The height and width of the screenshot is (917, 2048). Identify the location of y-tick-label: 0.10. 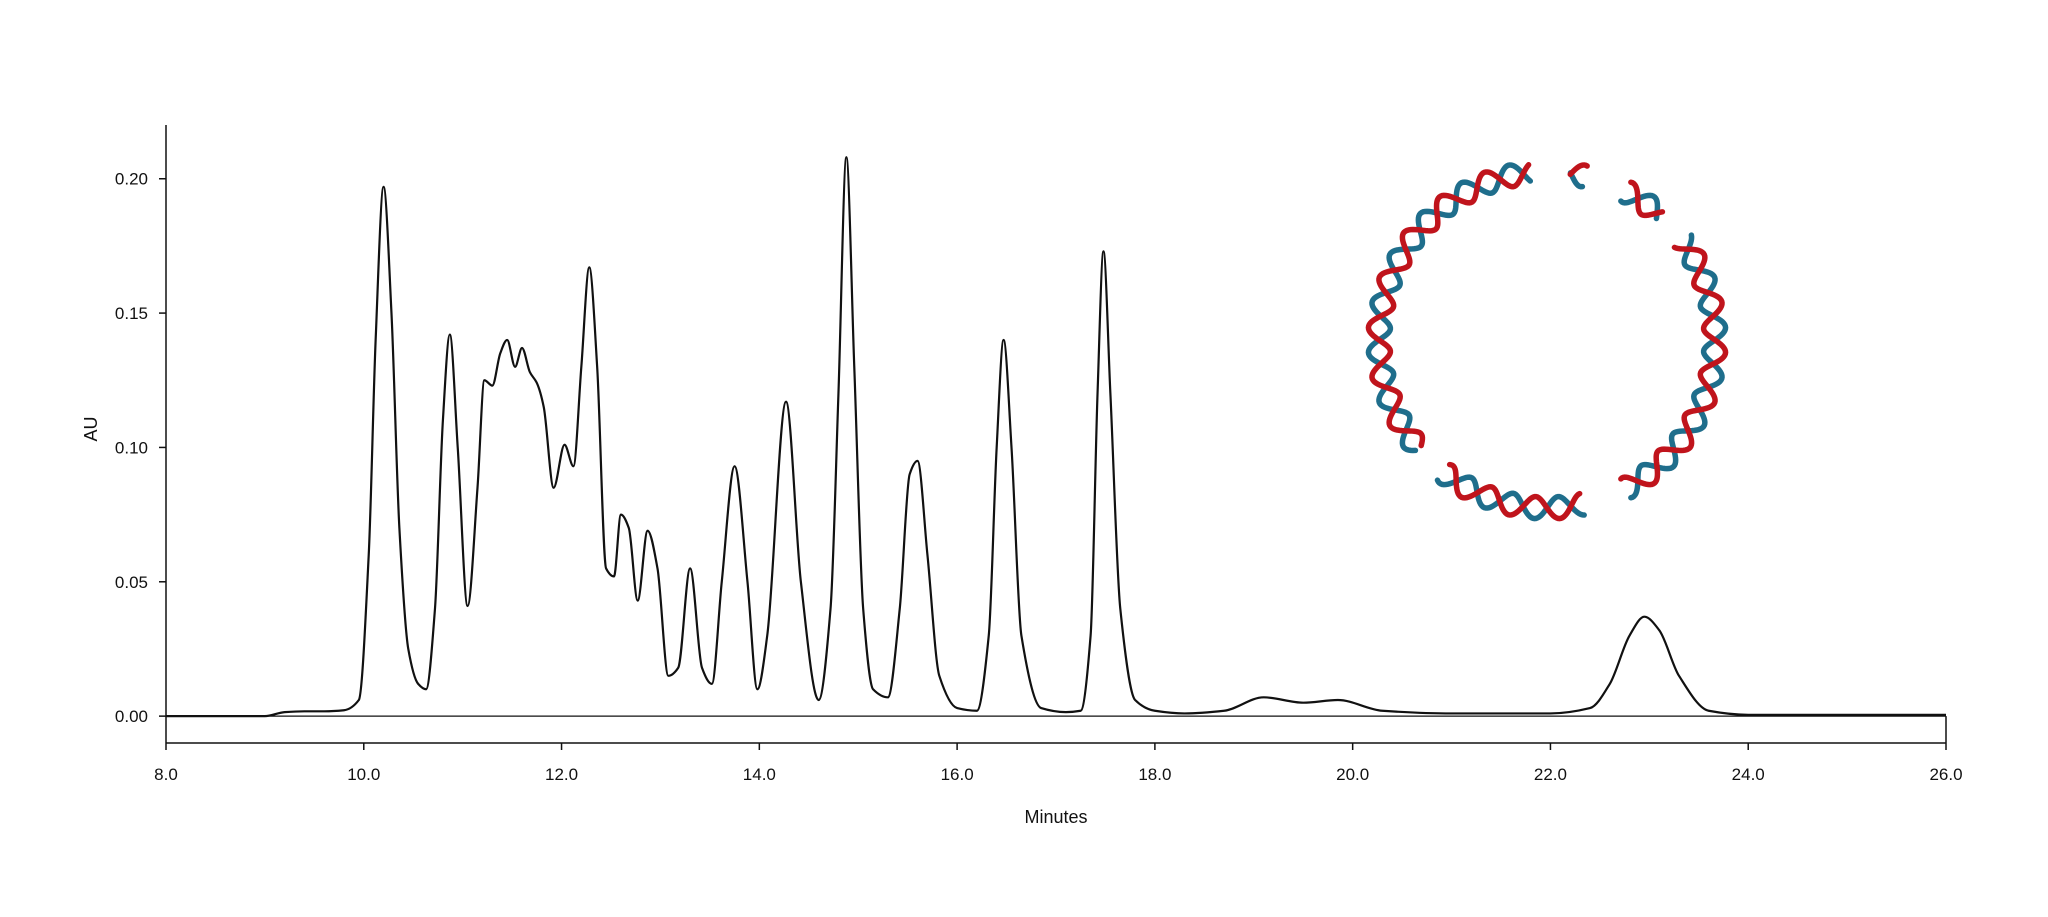
(131, 447).